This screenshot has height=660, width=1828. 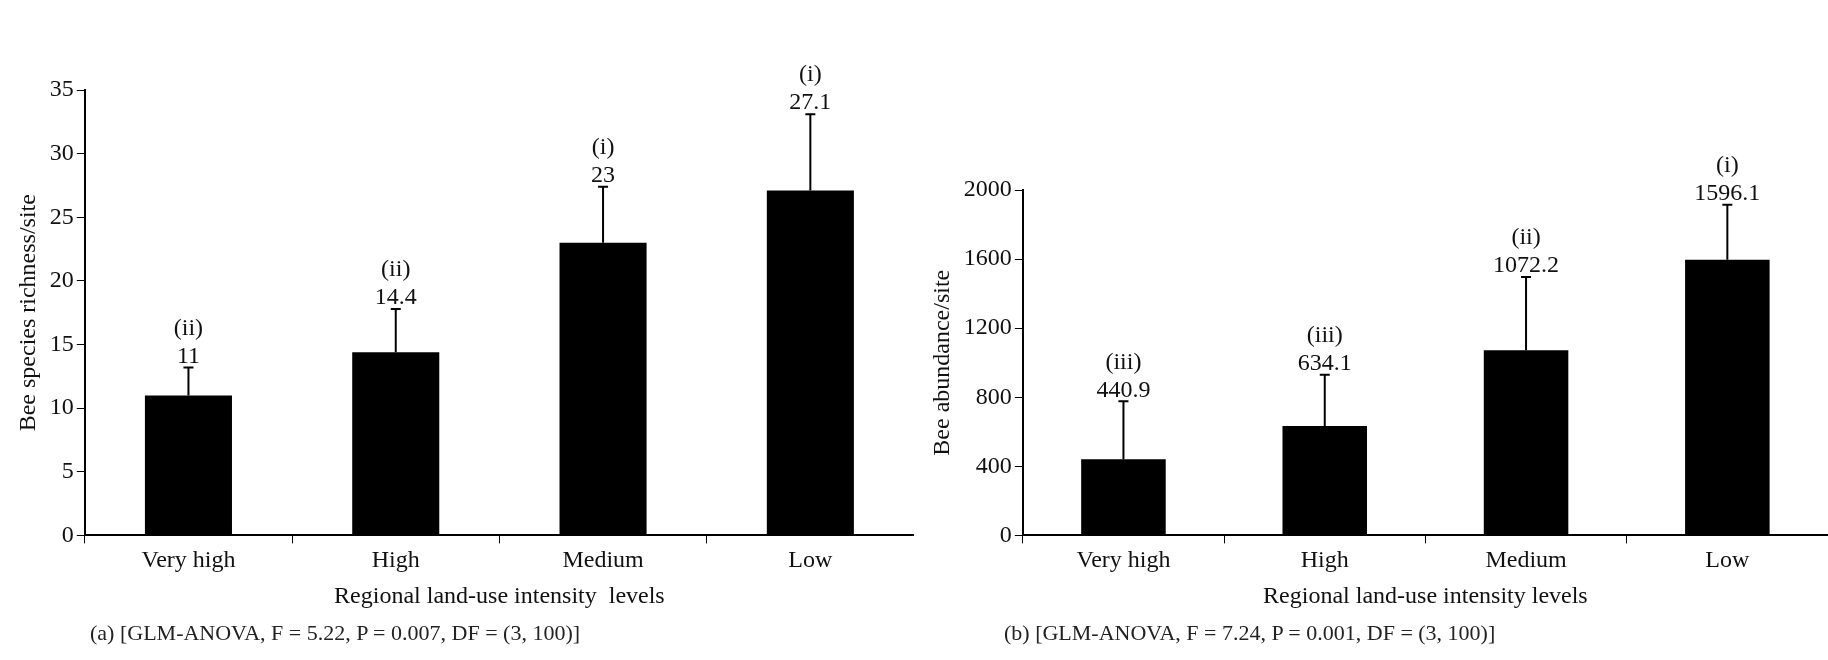 What do you see at coordinates (335, 633) in the screenshot?
I see `text: (a) [GLM-ANOVA, F = 5.22, P = 0.007, DF = (3, 100)]` at bounding box center [335, 633].